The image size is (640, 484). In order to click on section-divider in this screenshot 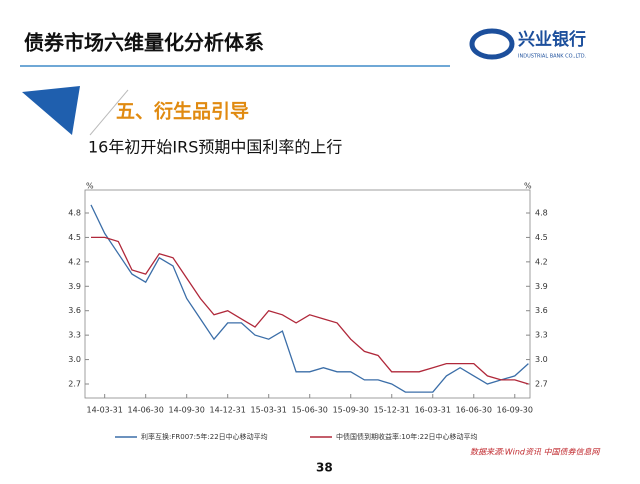, I will do `click(109, 112)`.